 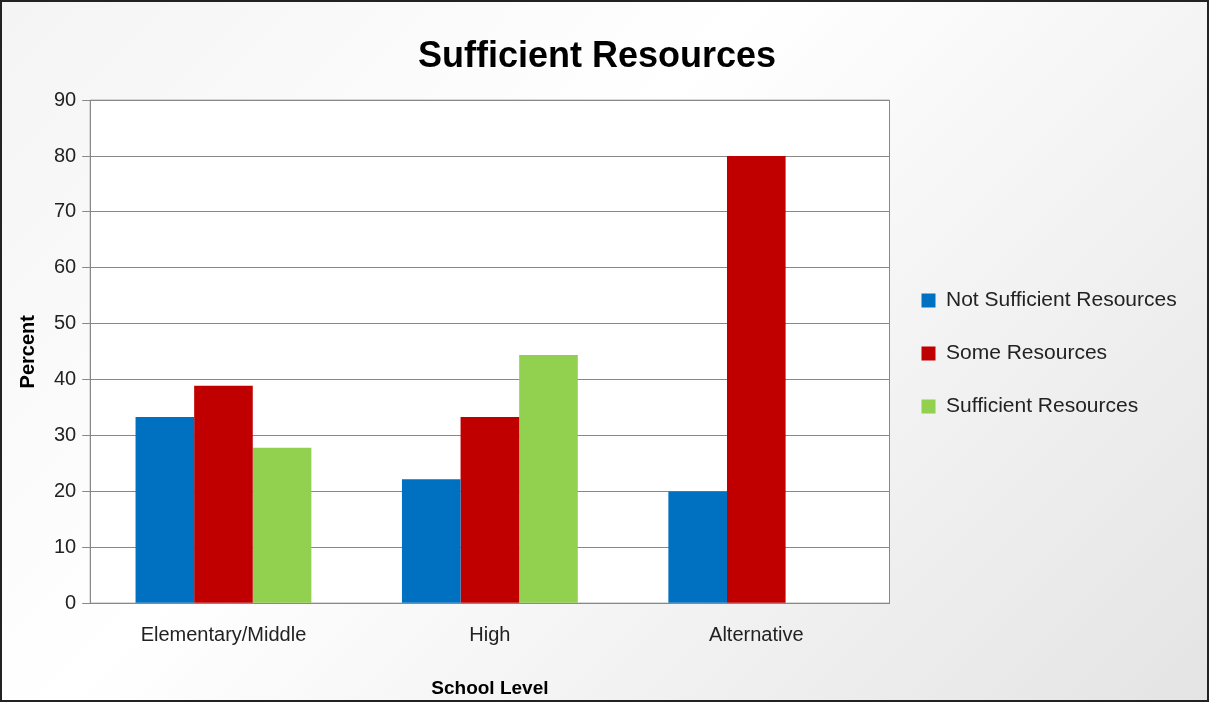 I want to click on chart-title: Sufficient Resources, so click(x=597, y=54).